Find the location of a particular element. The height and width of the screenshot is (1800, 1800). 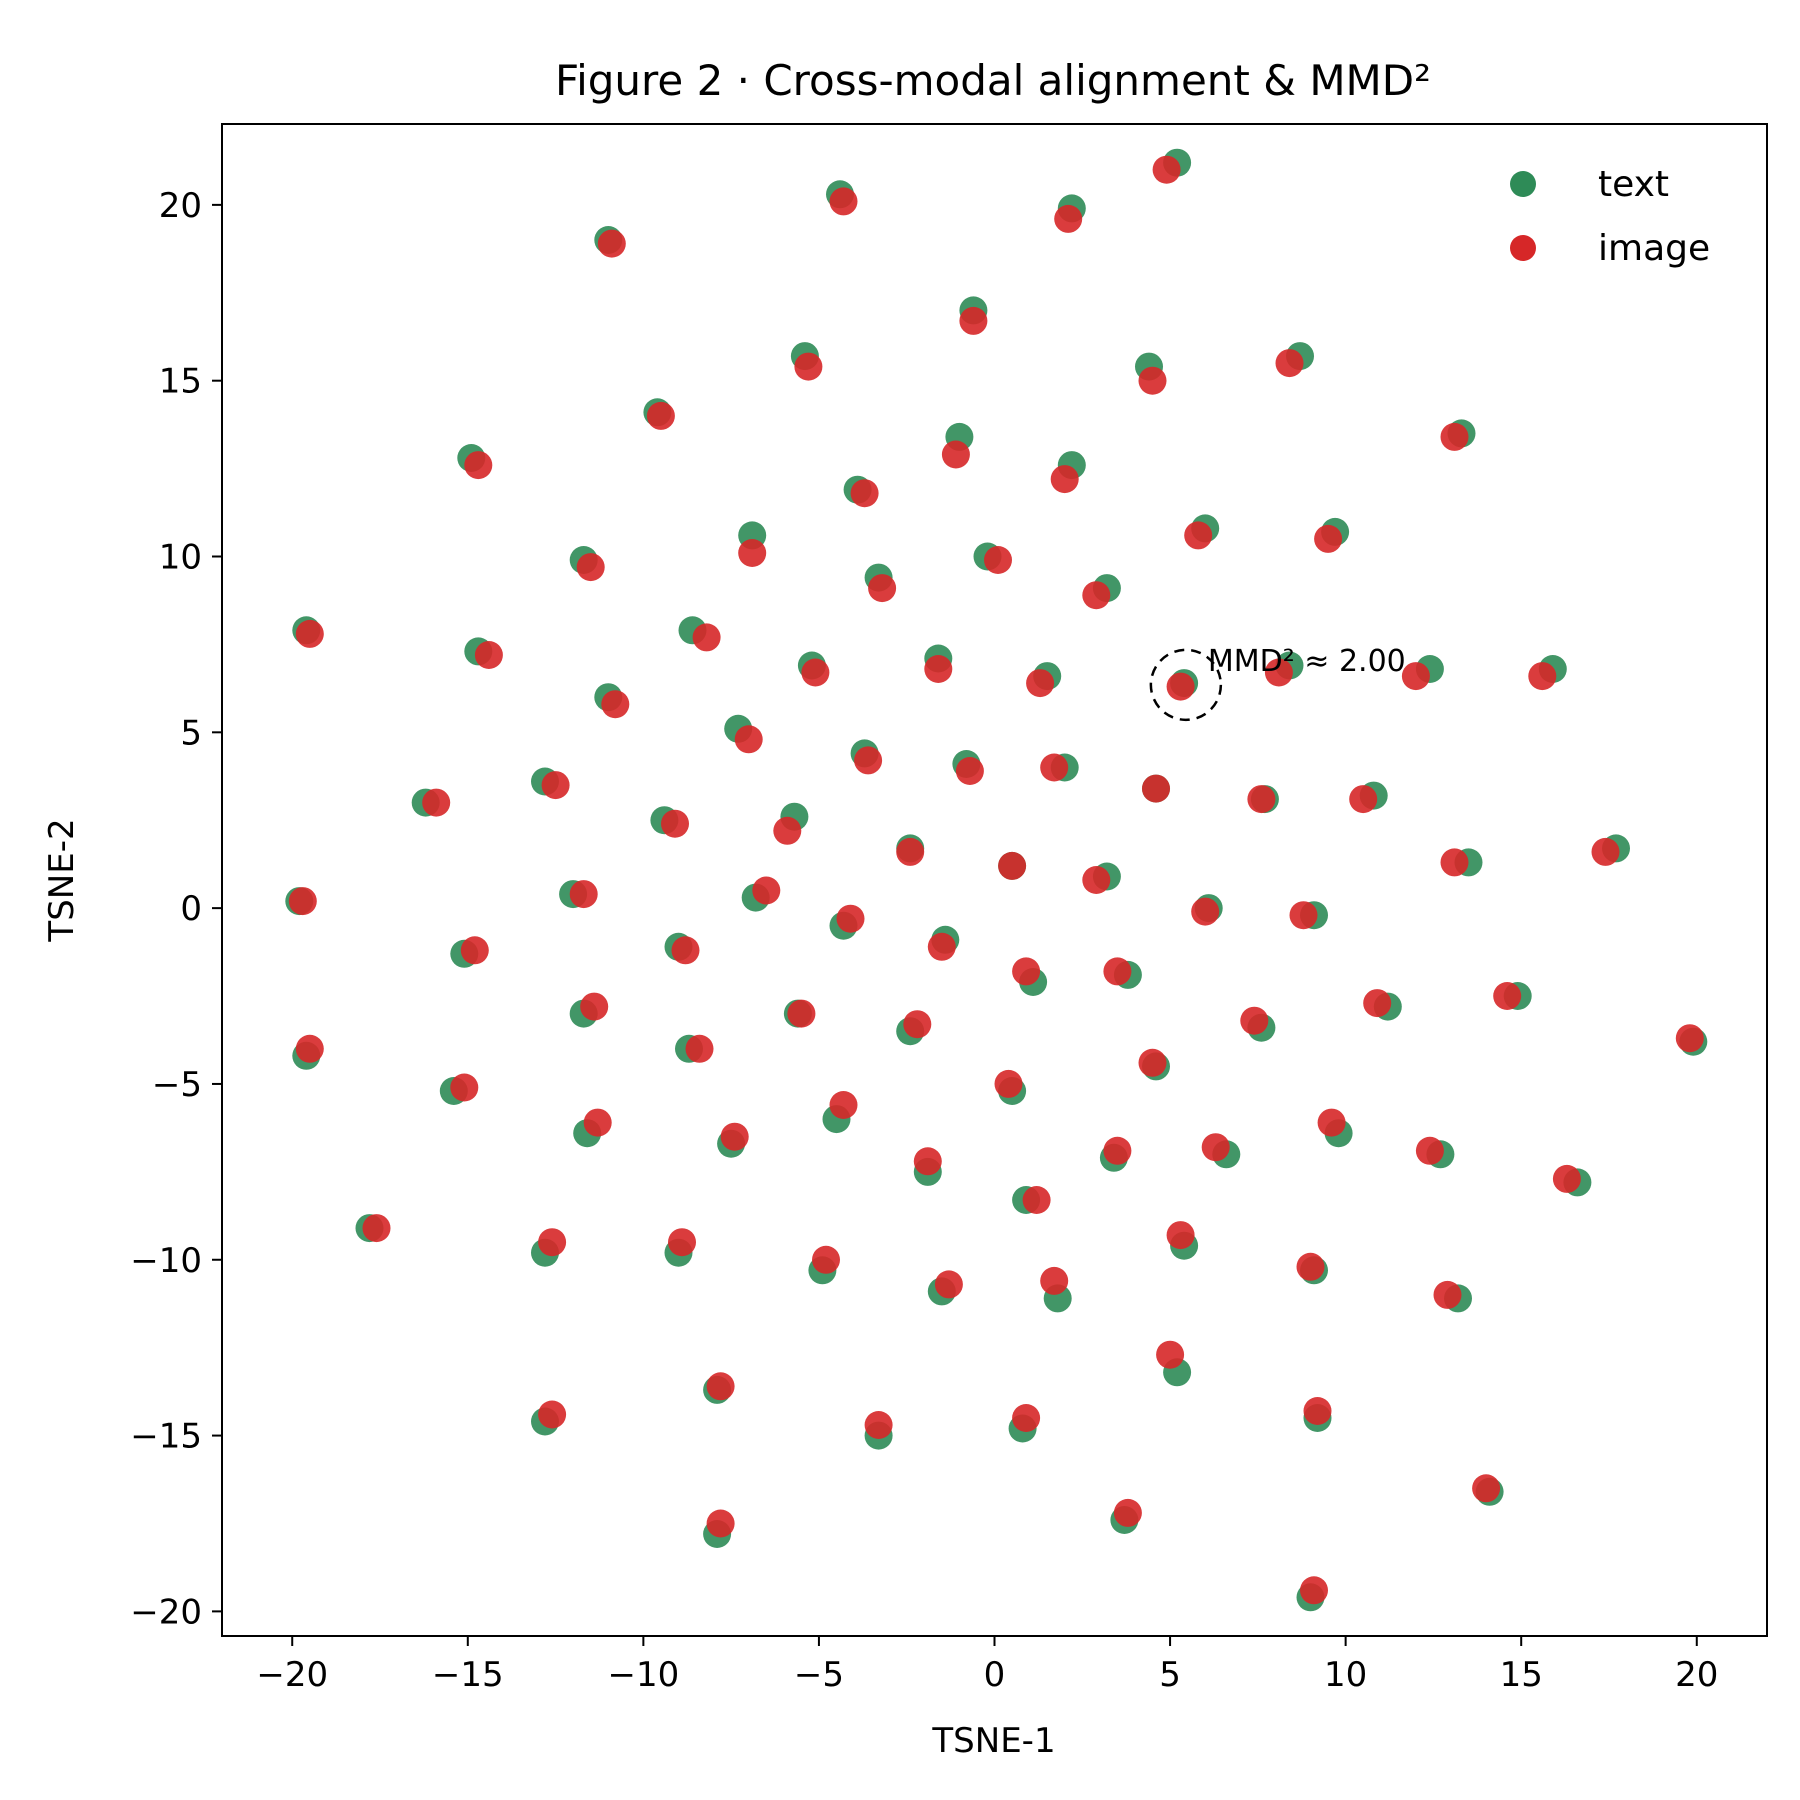

chart-title: Figure 2 · Cross-modal alignment & MMD² is located at coordinates (993, 80).